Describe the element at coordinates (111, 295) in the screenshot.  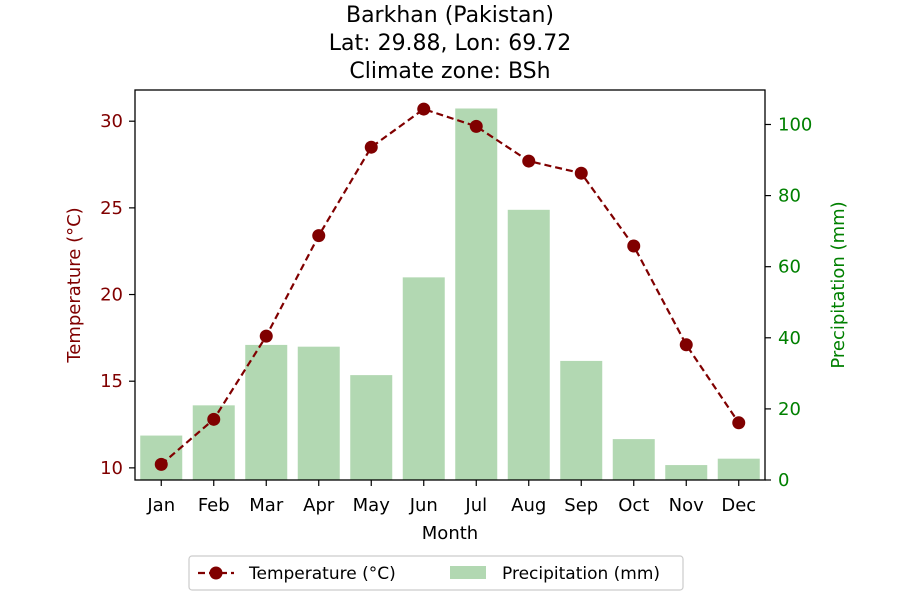
I see `temperature-tick-label: 20` at that location.